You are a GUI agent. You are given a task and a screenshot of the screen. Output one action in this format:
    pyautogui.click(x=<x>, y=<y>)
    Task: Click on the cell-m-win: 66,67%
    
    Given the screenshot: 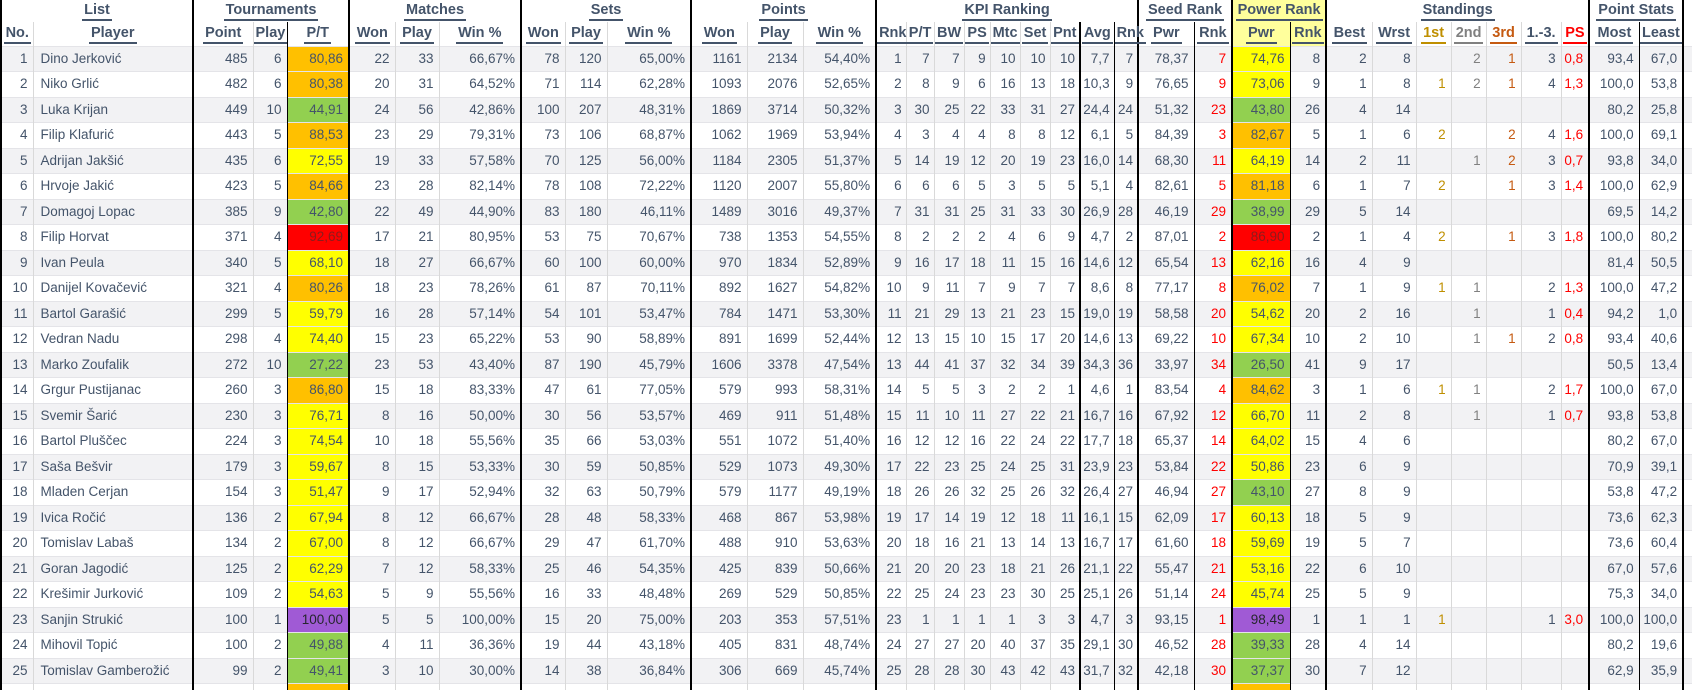 What is the action you would take?
    pyautogui.click(x=480, y=58)
    